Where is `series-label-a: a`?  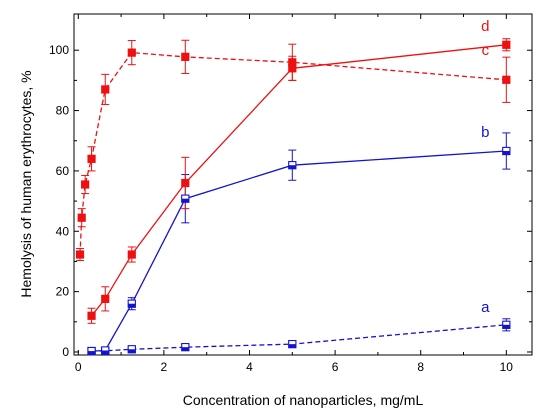 series-label-a: a is located at coordinates (485, 307).